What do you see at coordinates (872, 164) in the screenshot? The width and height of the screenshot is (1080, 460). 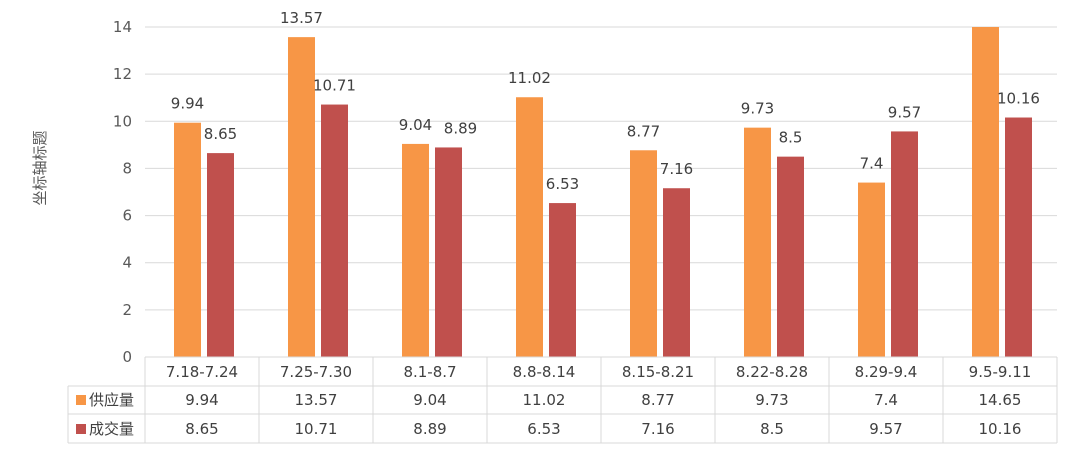 I see `data-label: 7.4` at bounding box center [872, 164].